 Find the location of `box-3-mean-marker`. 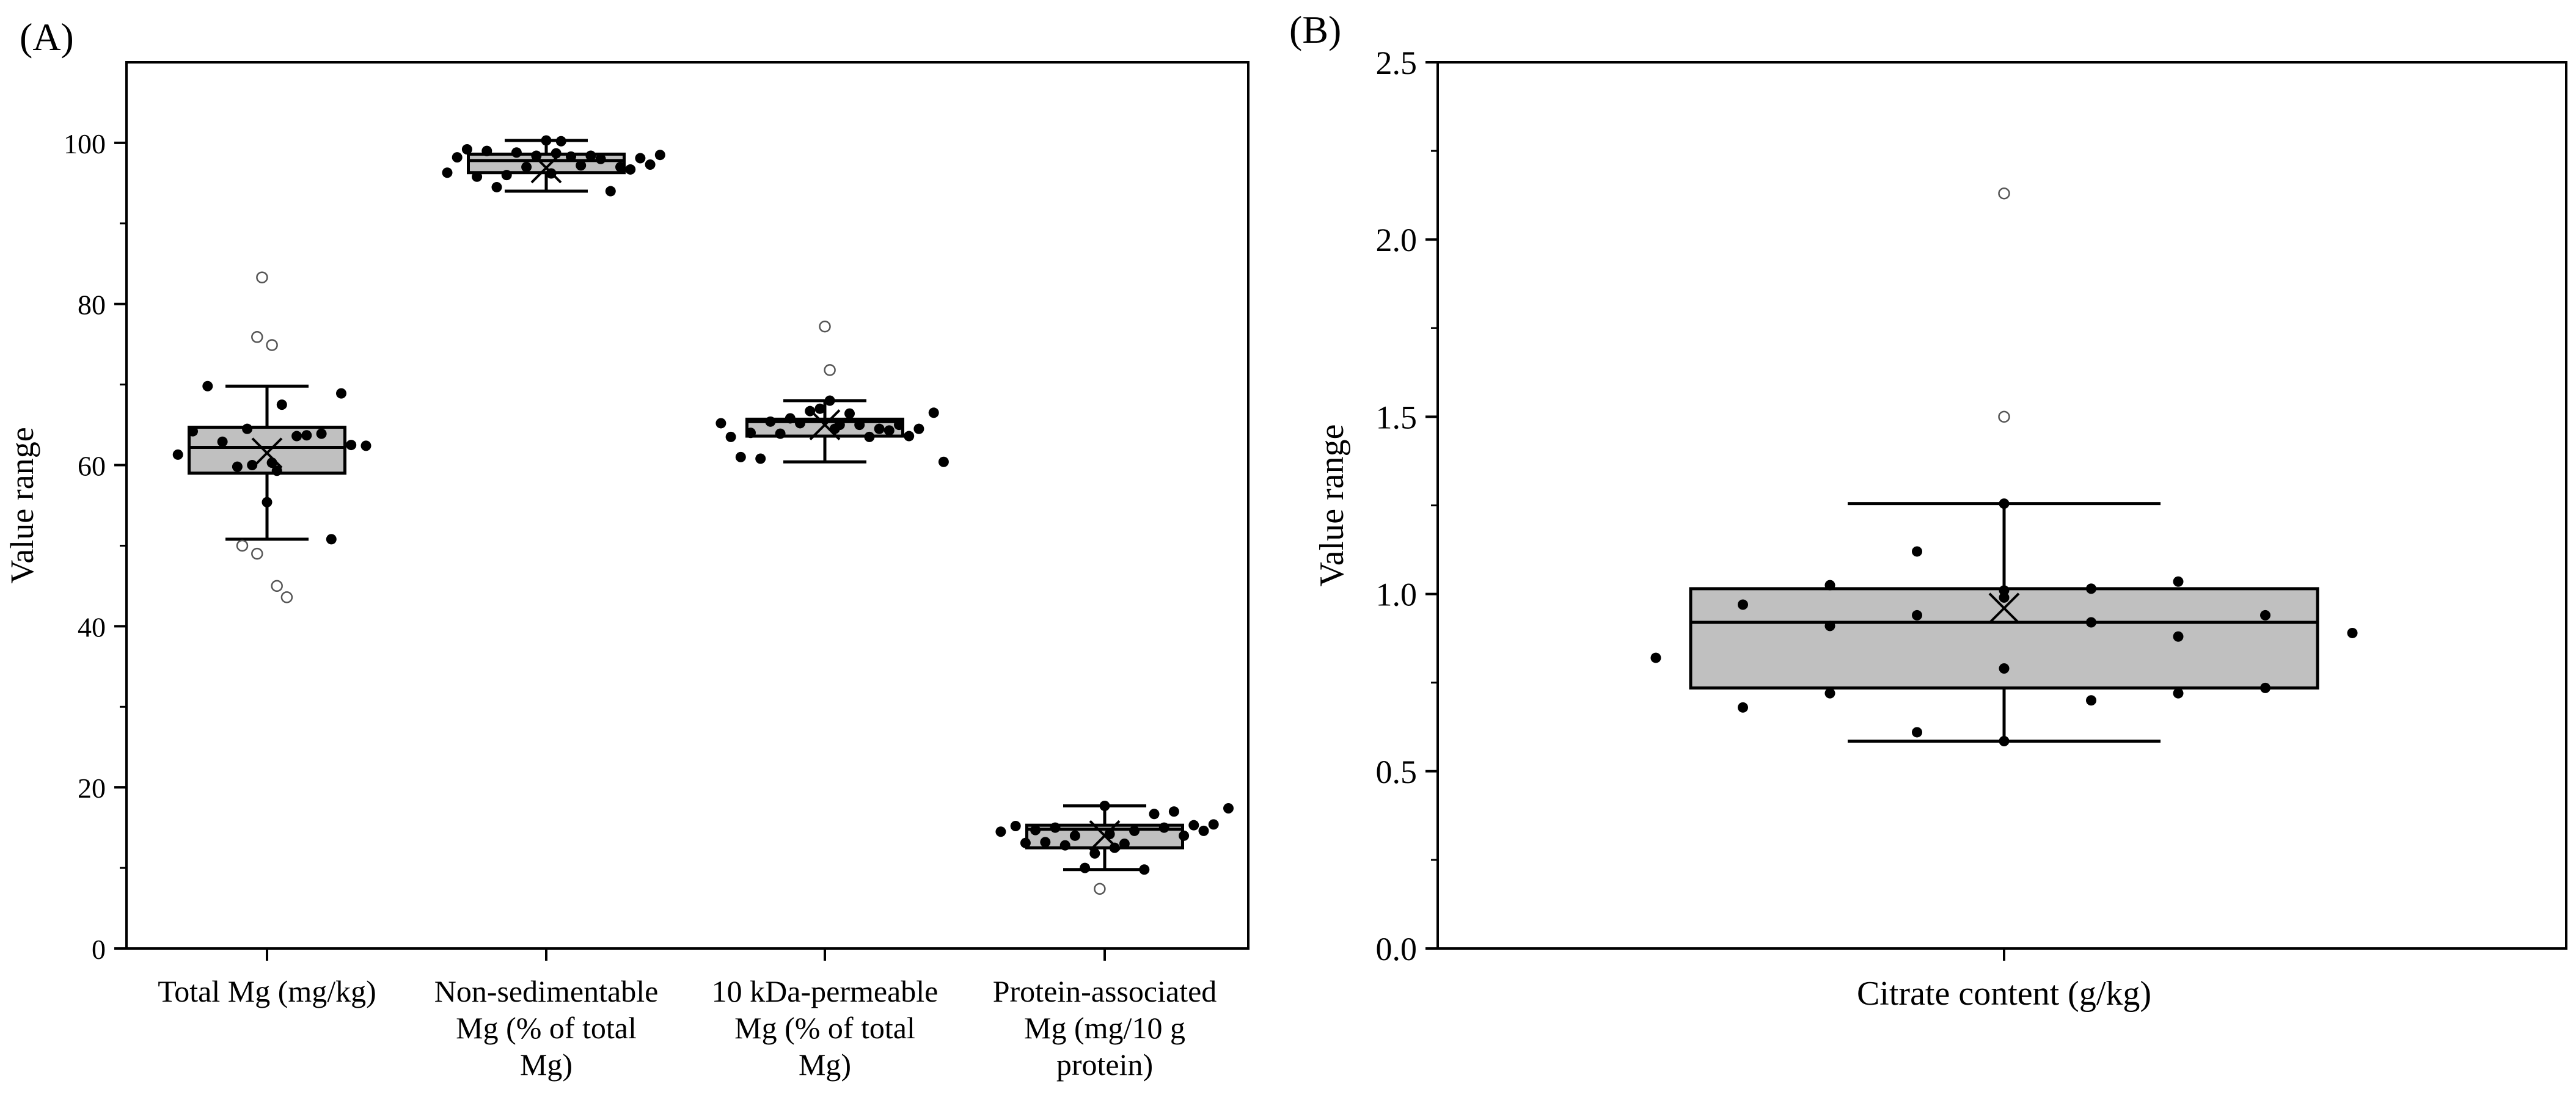

box-3-mean-marker is located at coordinates (825, 425).